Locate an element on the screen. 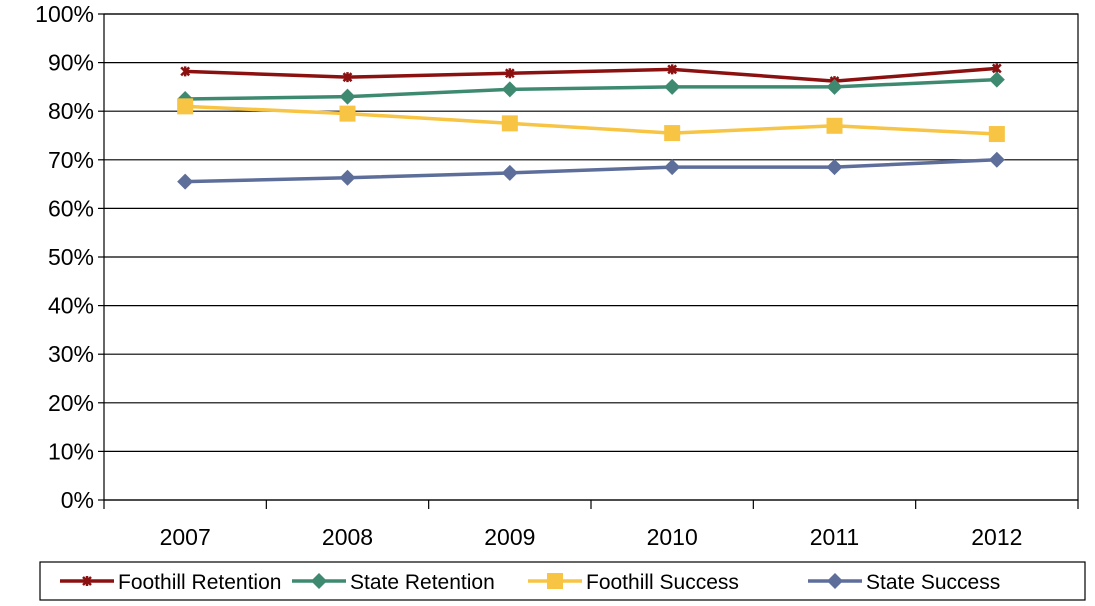 The image size is (1095, 606). legend-entry: Foothill Retention is located at coordinates (170, 582).